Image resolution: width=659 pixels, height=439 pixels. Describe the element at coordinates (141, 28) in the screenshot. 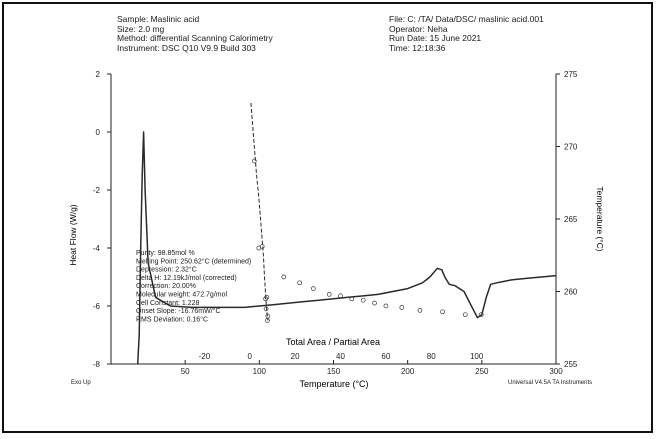

I see `sample-size: Size: 2.0 mg` at that location.